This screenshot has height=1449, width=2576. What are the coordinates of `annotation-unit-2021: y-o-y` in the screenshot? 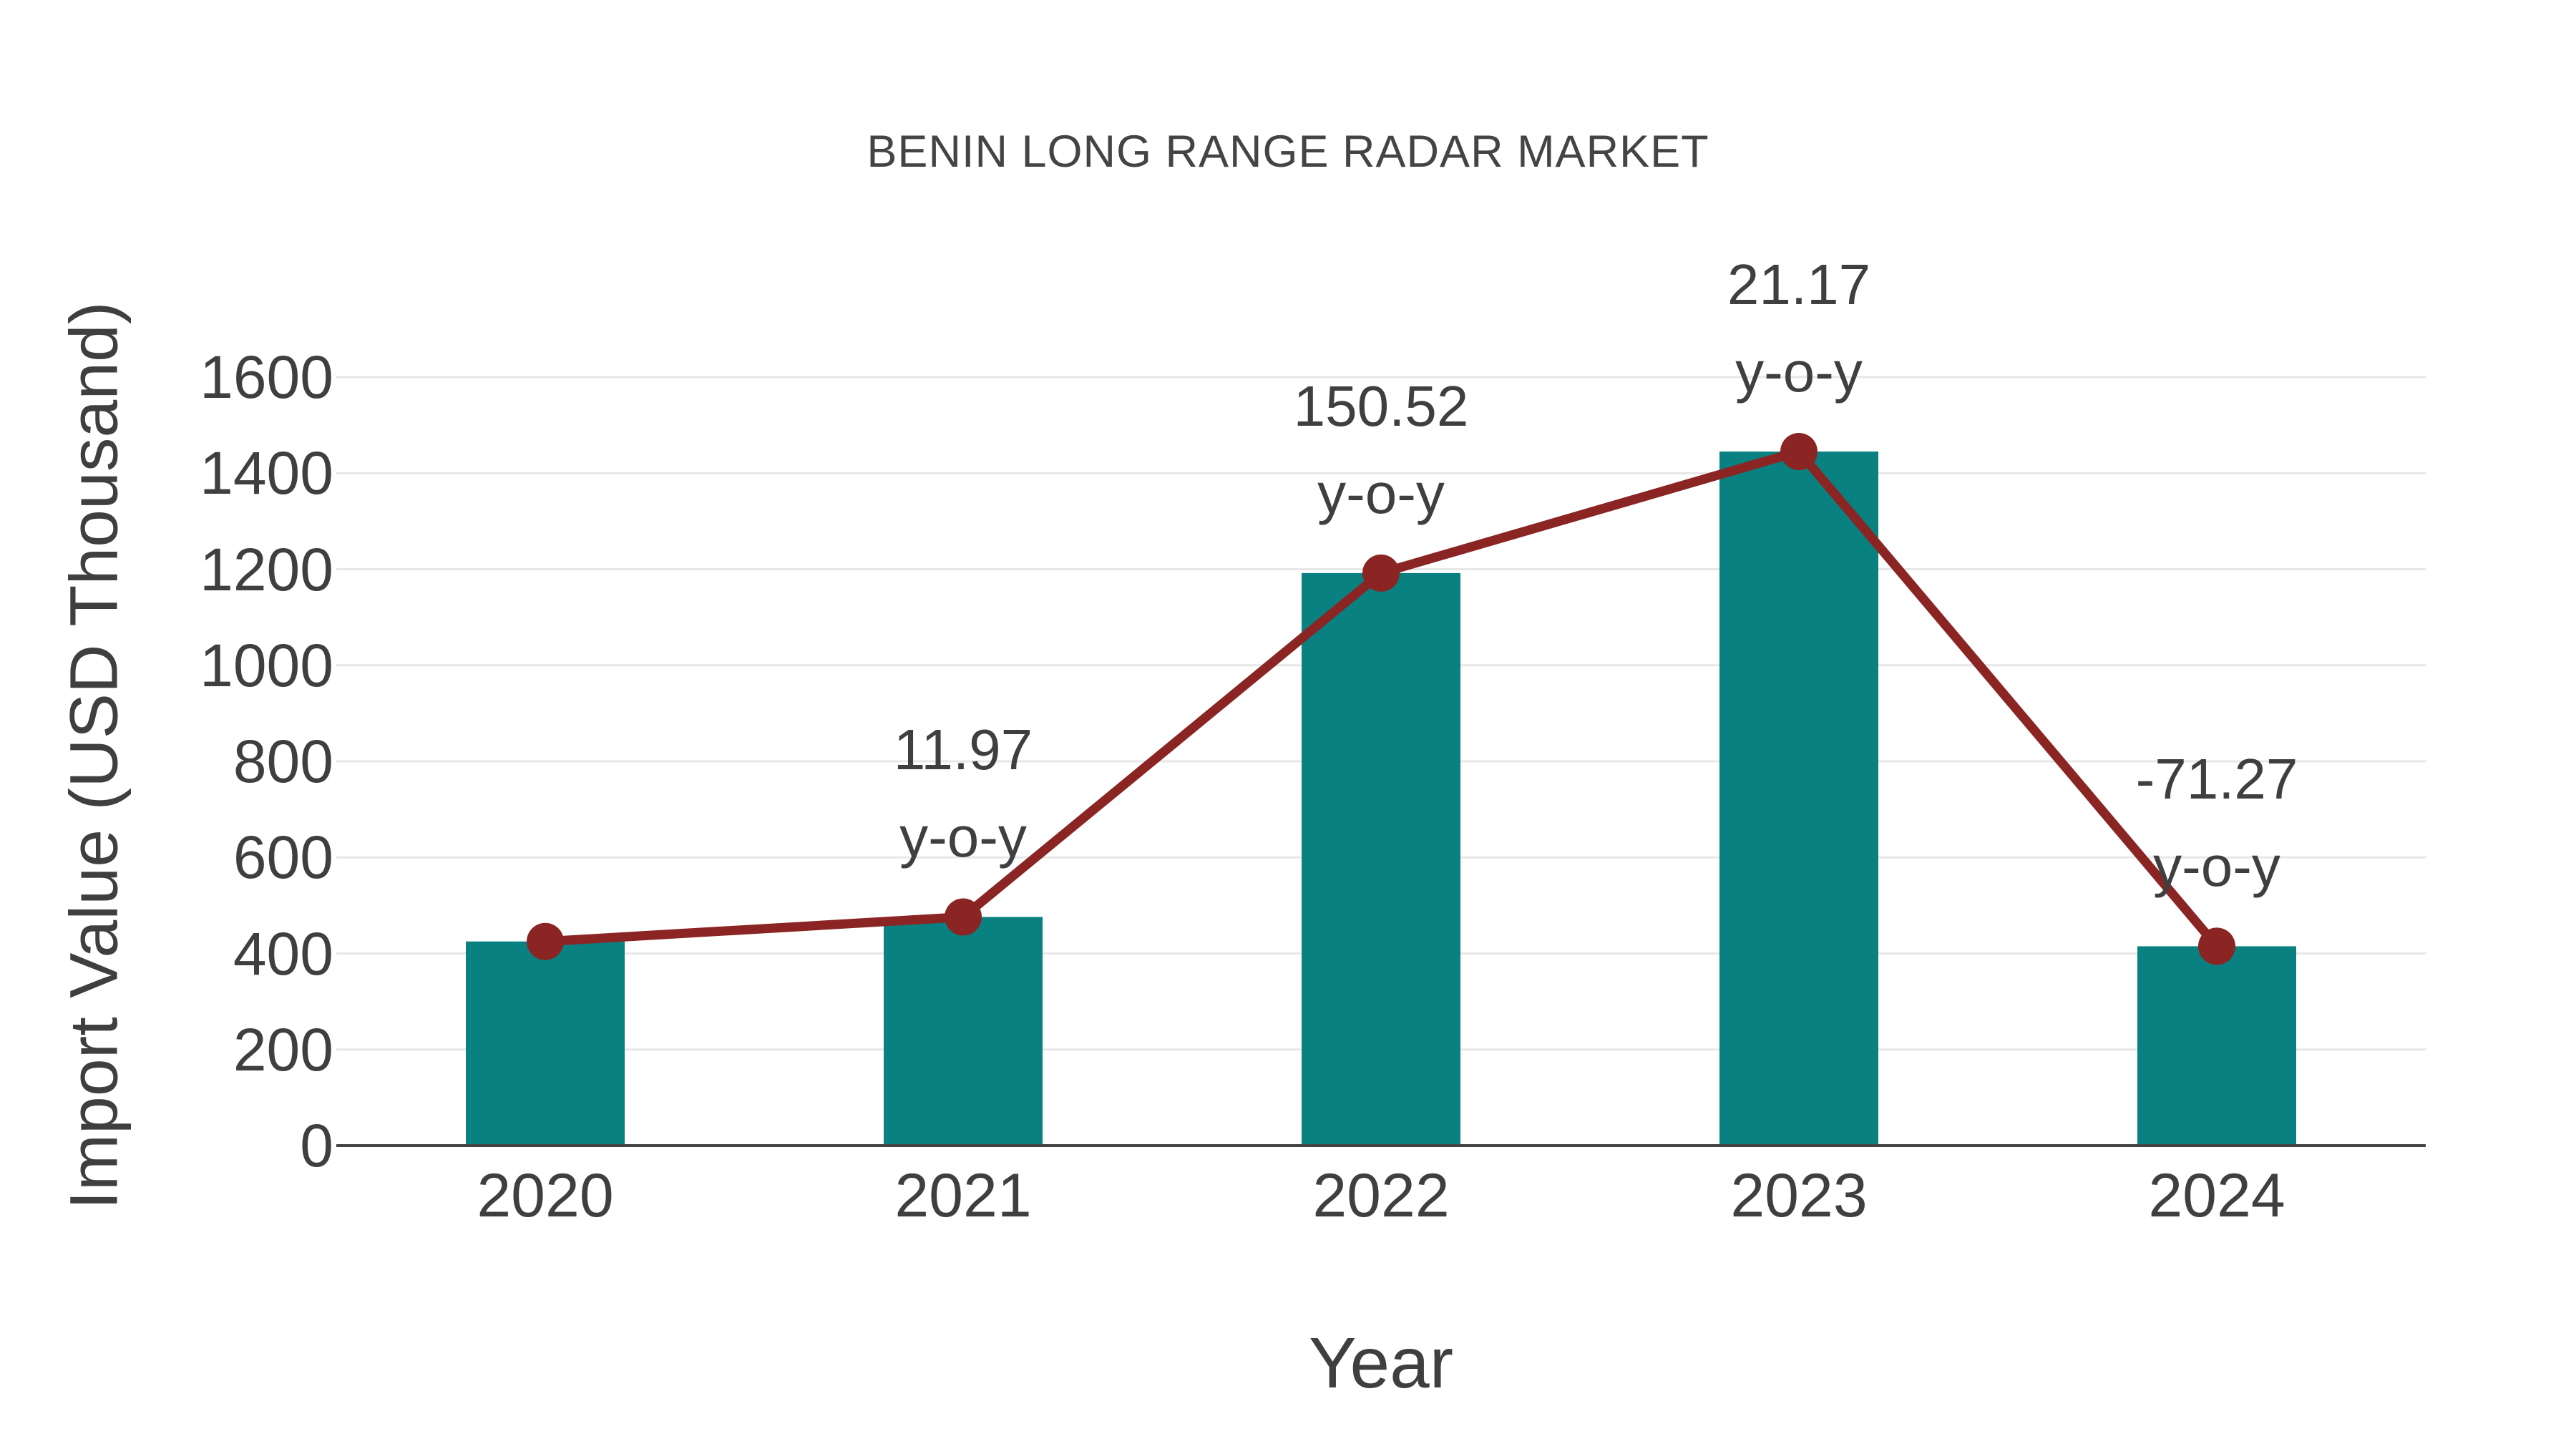 It's located at (963, 837).